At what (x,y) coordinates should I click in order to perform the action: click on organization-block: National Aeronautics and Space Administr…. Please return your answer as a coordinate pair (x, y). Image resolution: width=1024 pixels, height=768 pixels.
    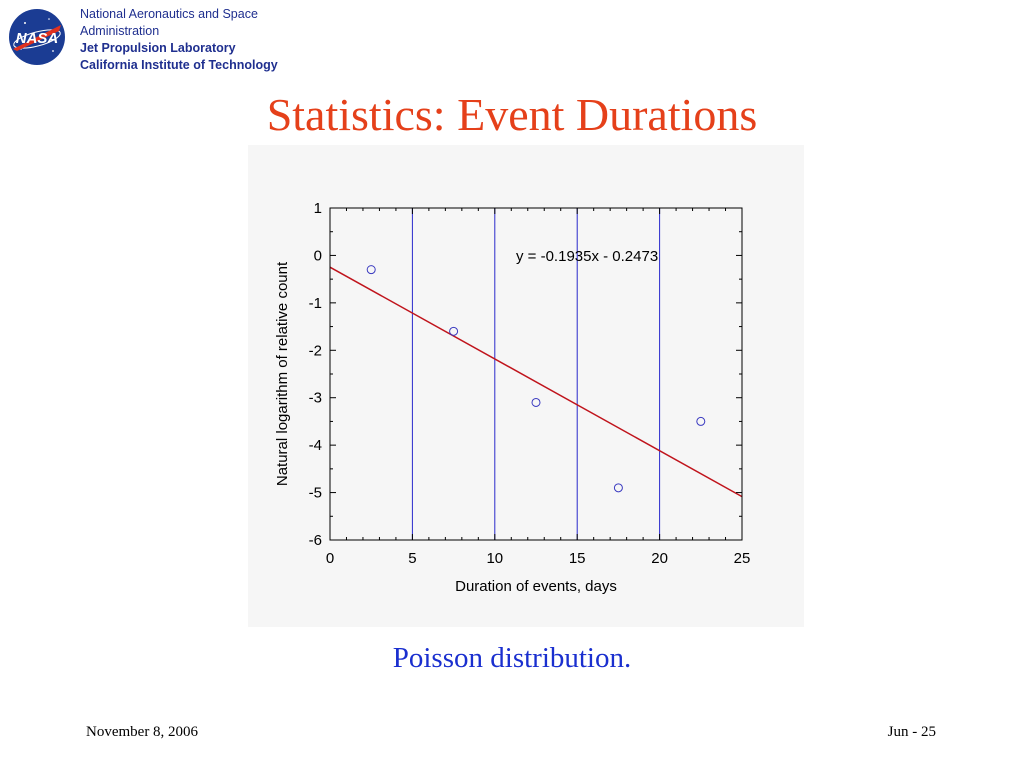
    Looking at the image, I should click on (179, 40).